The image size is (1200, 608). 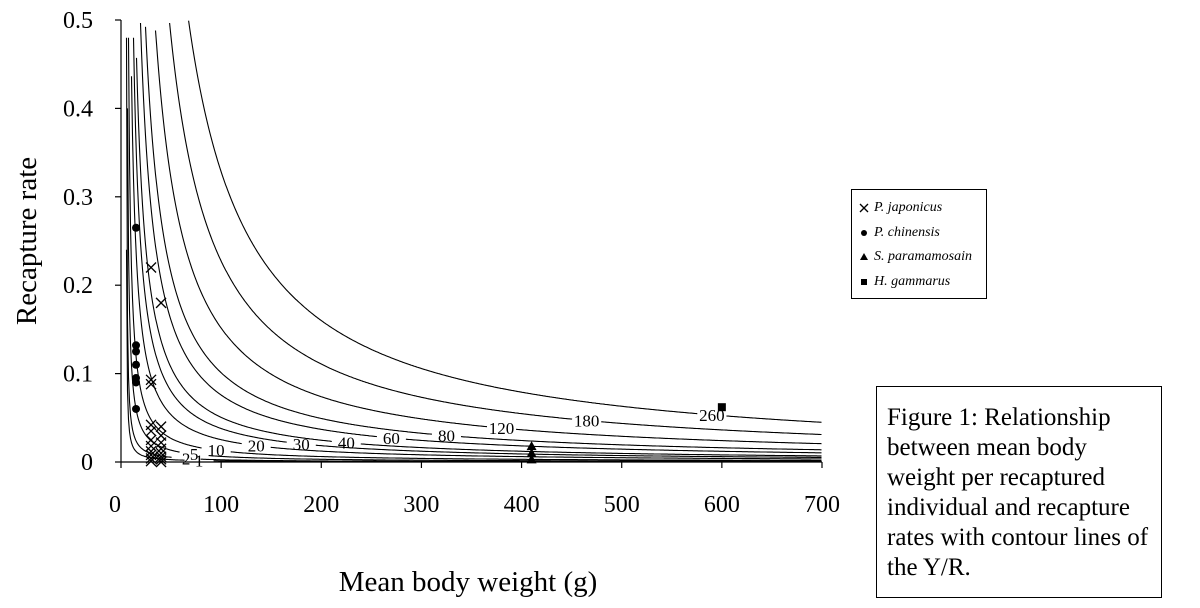 I want to click on legend-item: P. chinensis, so click(x=922, y=233).